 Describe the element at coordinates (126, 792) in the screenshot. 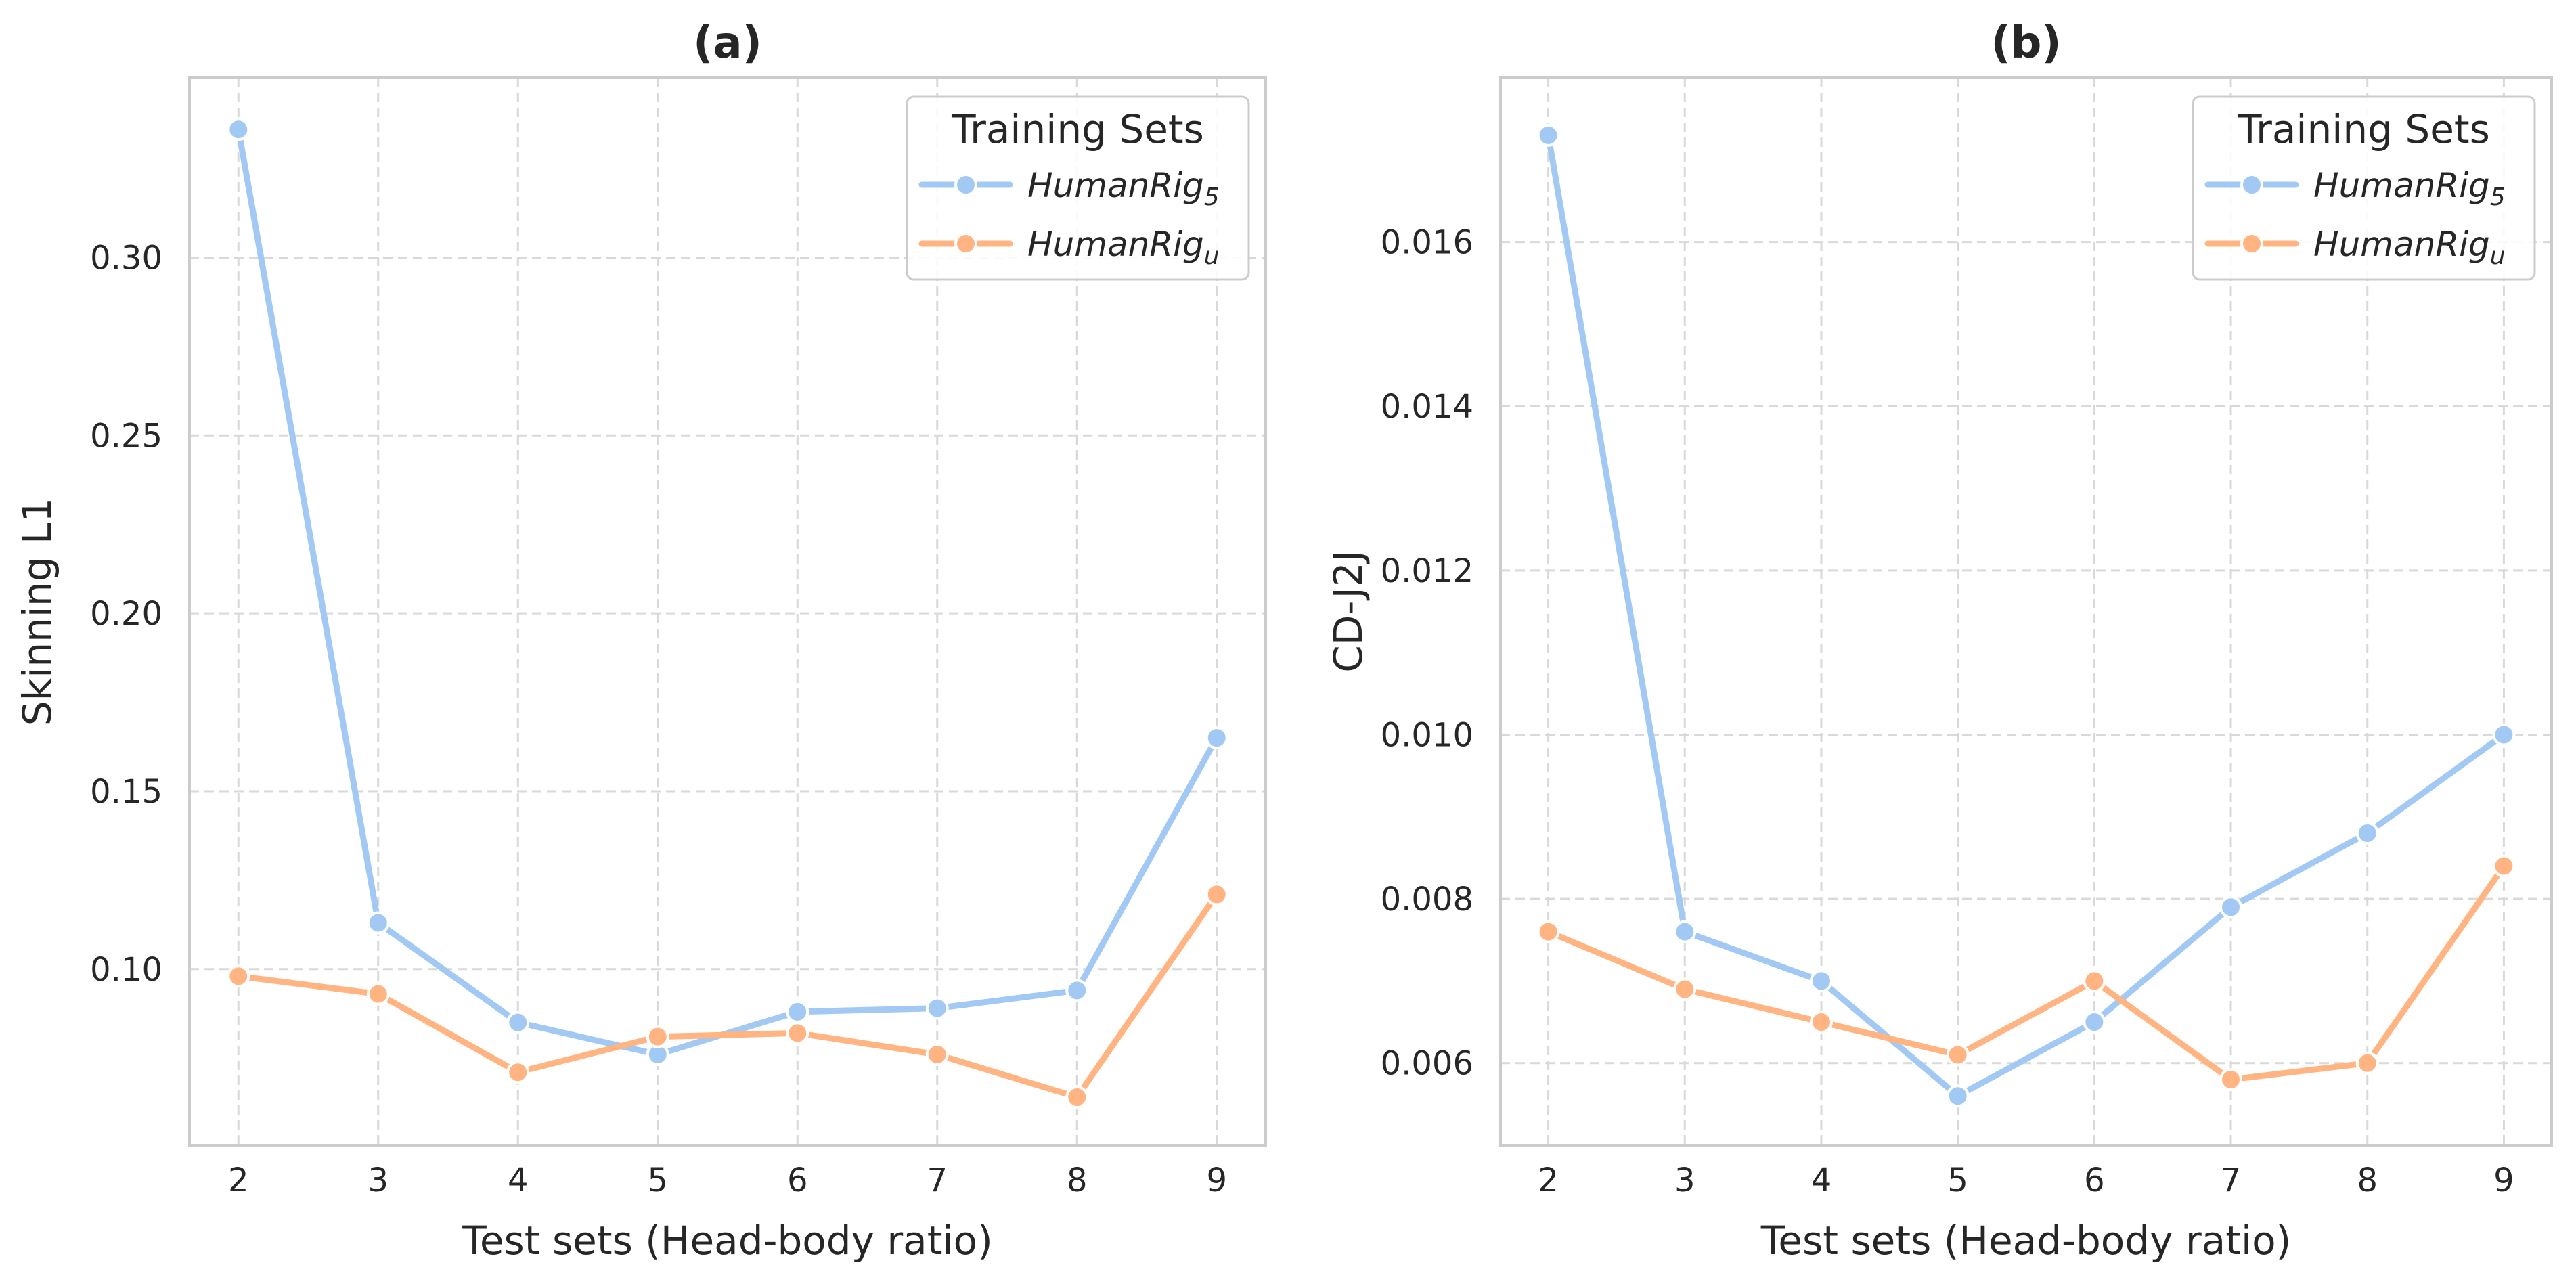

I see `y-tick-label: 0.15` at that location.